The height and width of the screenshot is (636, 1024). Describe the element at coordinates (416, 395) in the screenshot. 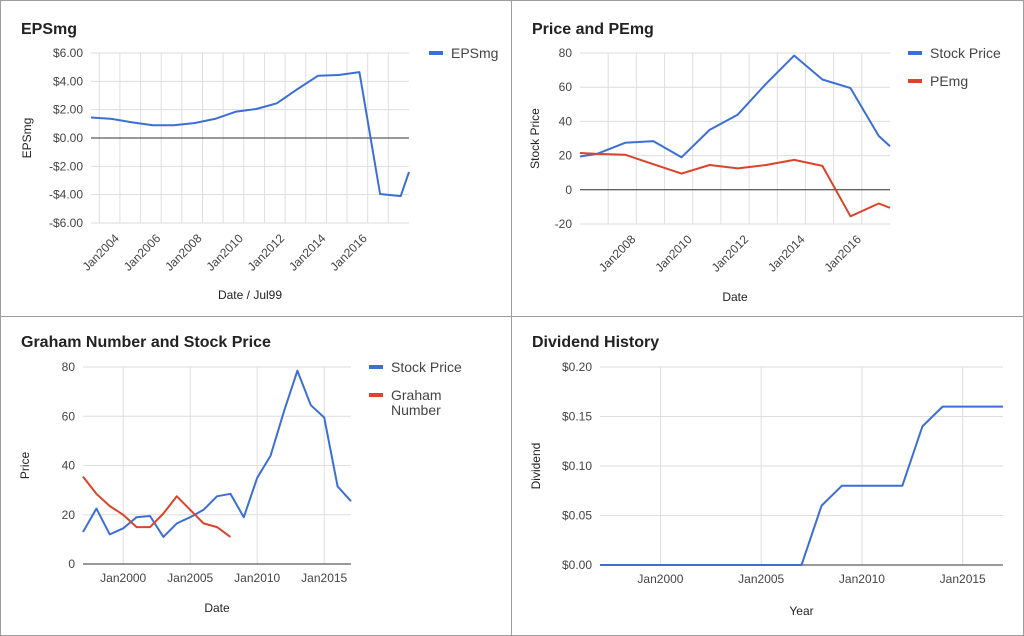

I see `legend-label: Graham` at that location.